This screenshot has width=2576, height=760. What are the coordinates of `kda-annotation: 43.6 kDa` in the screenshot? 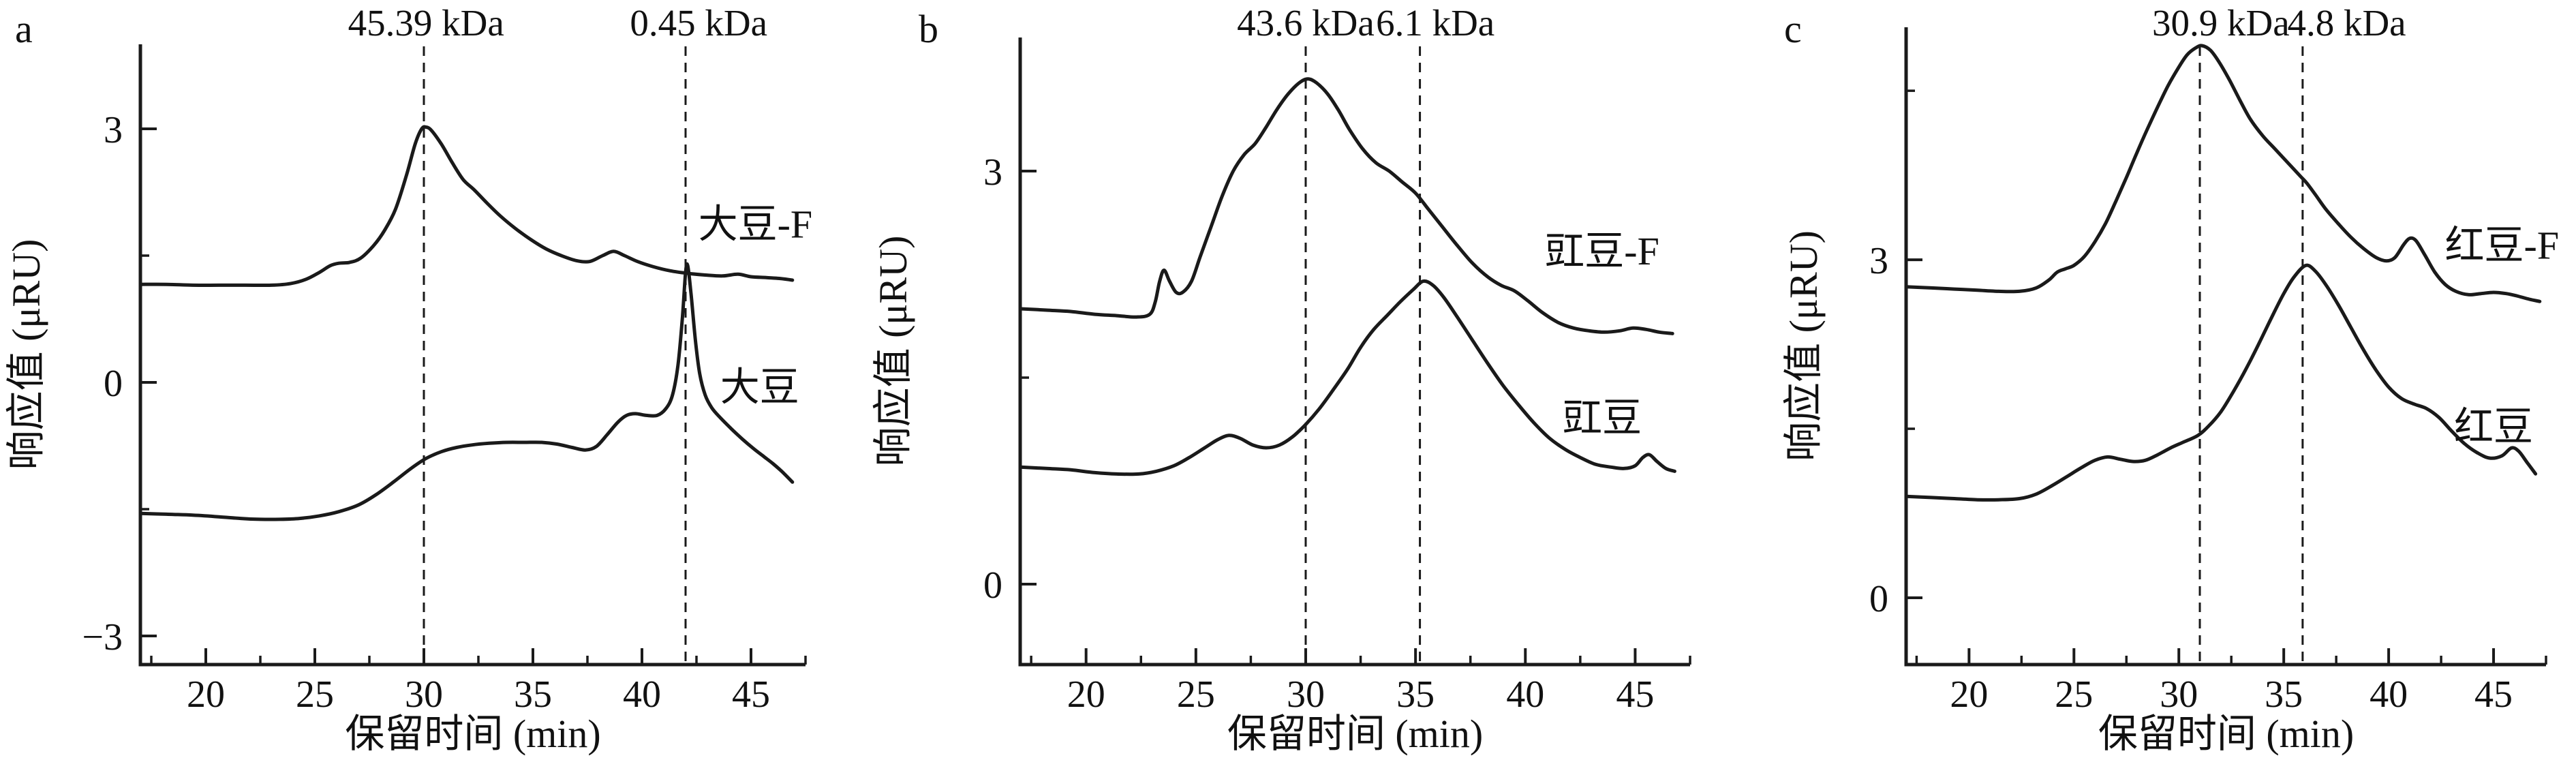 It's located at (1306, 23).